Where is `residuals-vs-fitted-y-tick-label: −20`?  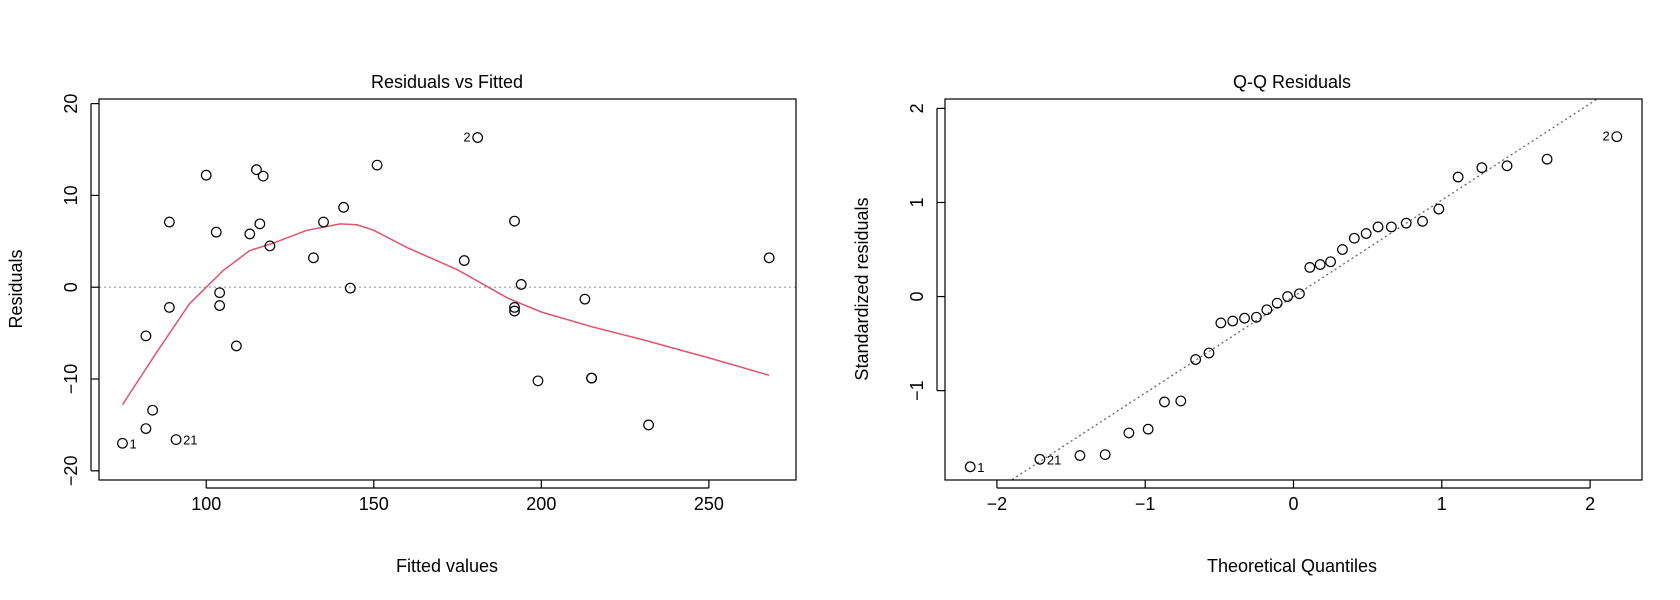
residuals-vs-fitted-y-tick-label: −20 is located at coordinates (71, 471).